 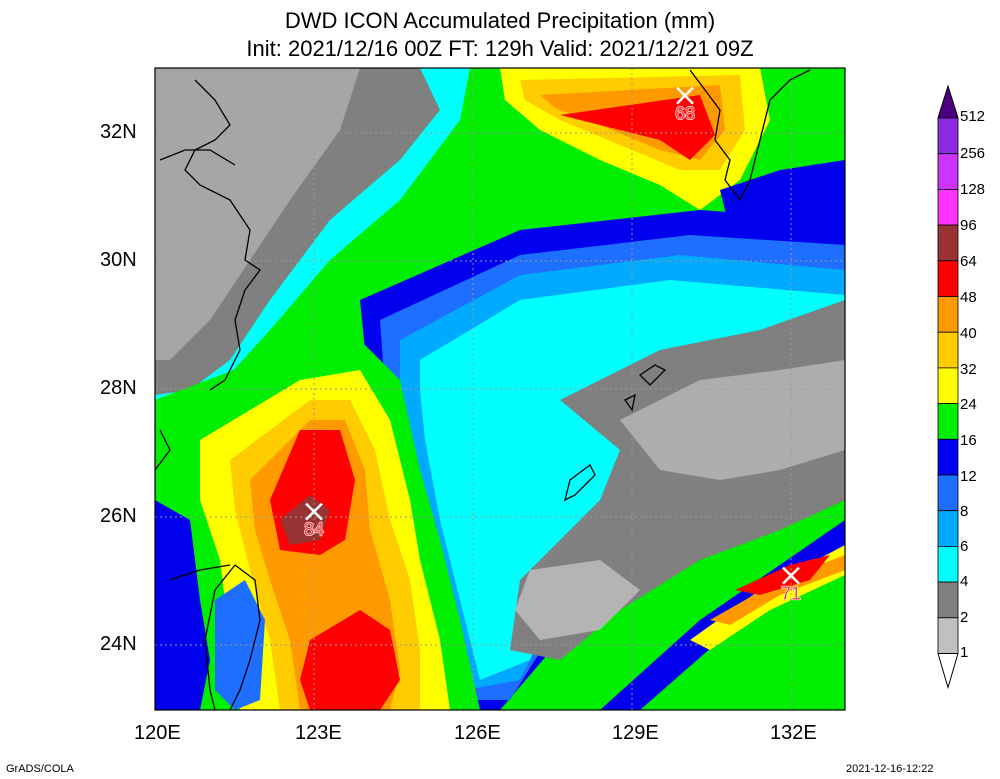 I want to click on colorbar-label: 8, so click(x=964, y=511).